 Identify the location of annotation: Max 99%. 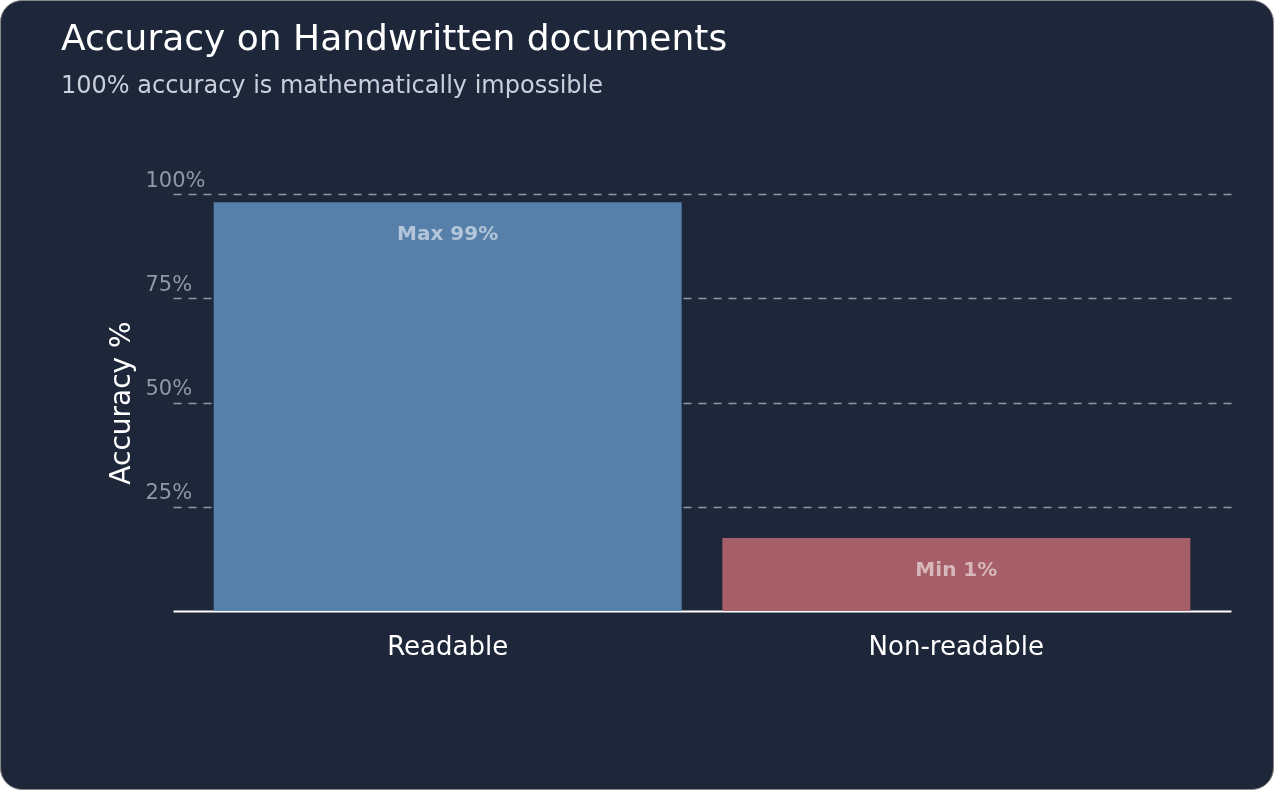
(448, 233).